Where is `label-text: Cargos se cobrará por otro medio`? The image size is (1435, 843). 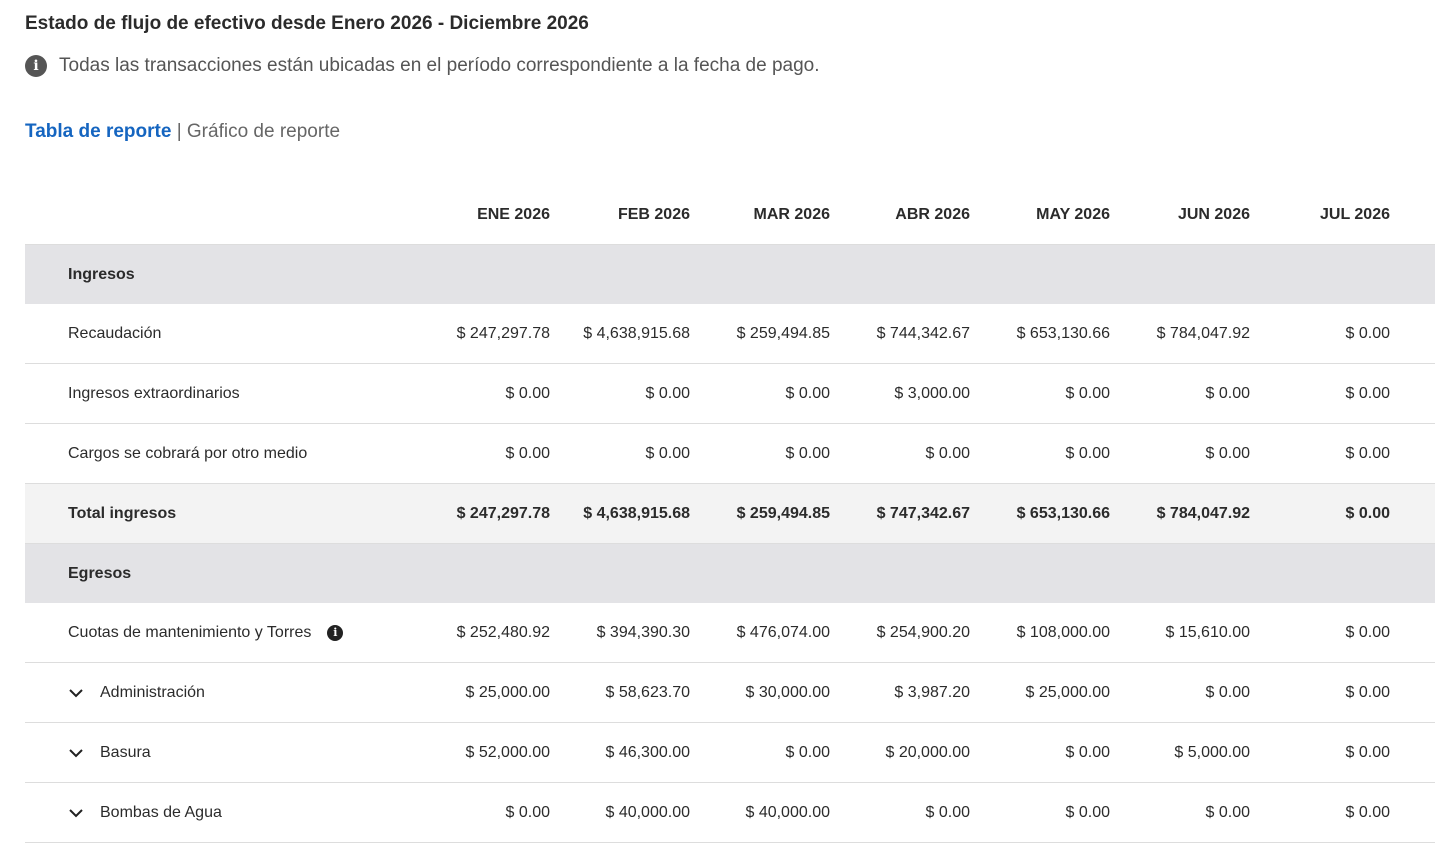
label-text: Cargos se cobrará por otro medio is located at coordinates (188, 453).